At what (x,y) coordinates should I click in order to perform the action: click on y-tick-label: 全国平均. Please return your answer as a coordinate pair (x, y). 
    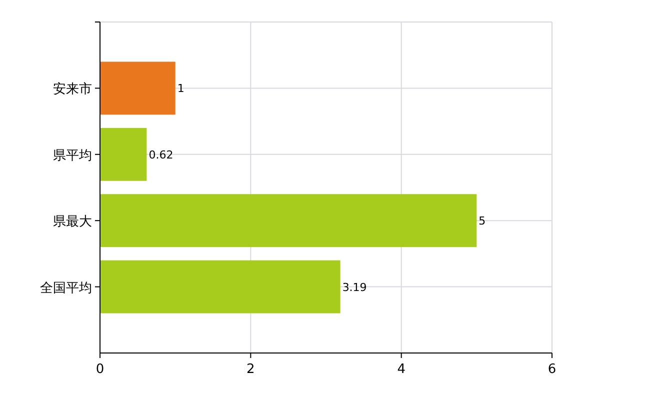
    Looking at the image, I should click on (66, 288).